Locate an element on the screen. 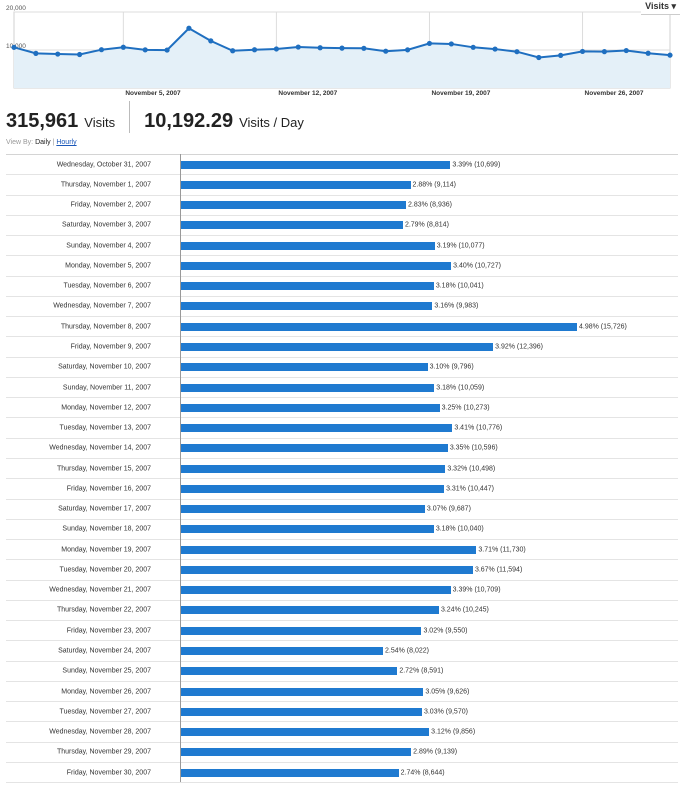 The width and height of the screenshot is (686, 800). table-row: Monday, November 26, 2007 3.05% (9,626) is located at coordinates (342, 692).